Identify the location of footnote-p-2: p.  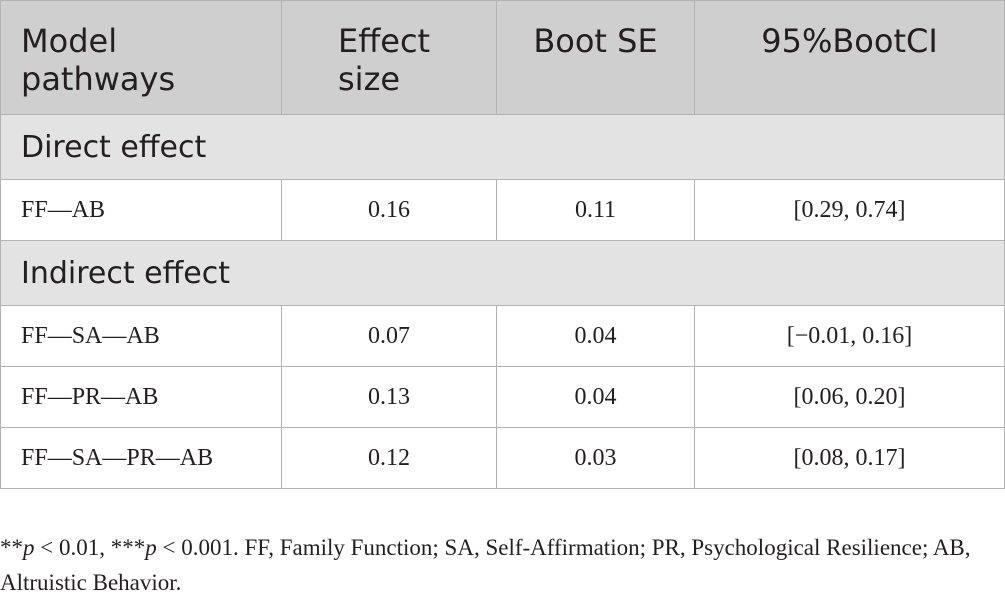
(151, 547).